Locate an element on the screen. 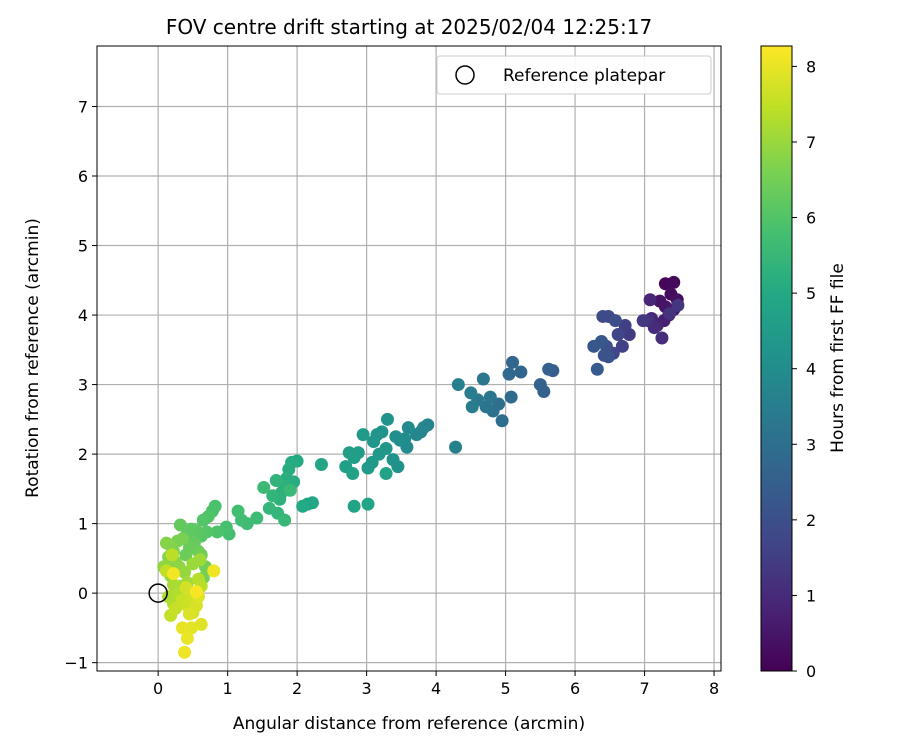 The image size is (900, 750). reference-point is located at coordinates (158, 593).